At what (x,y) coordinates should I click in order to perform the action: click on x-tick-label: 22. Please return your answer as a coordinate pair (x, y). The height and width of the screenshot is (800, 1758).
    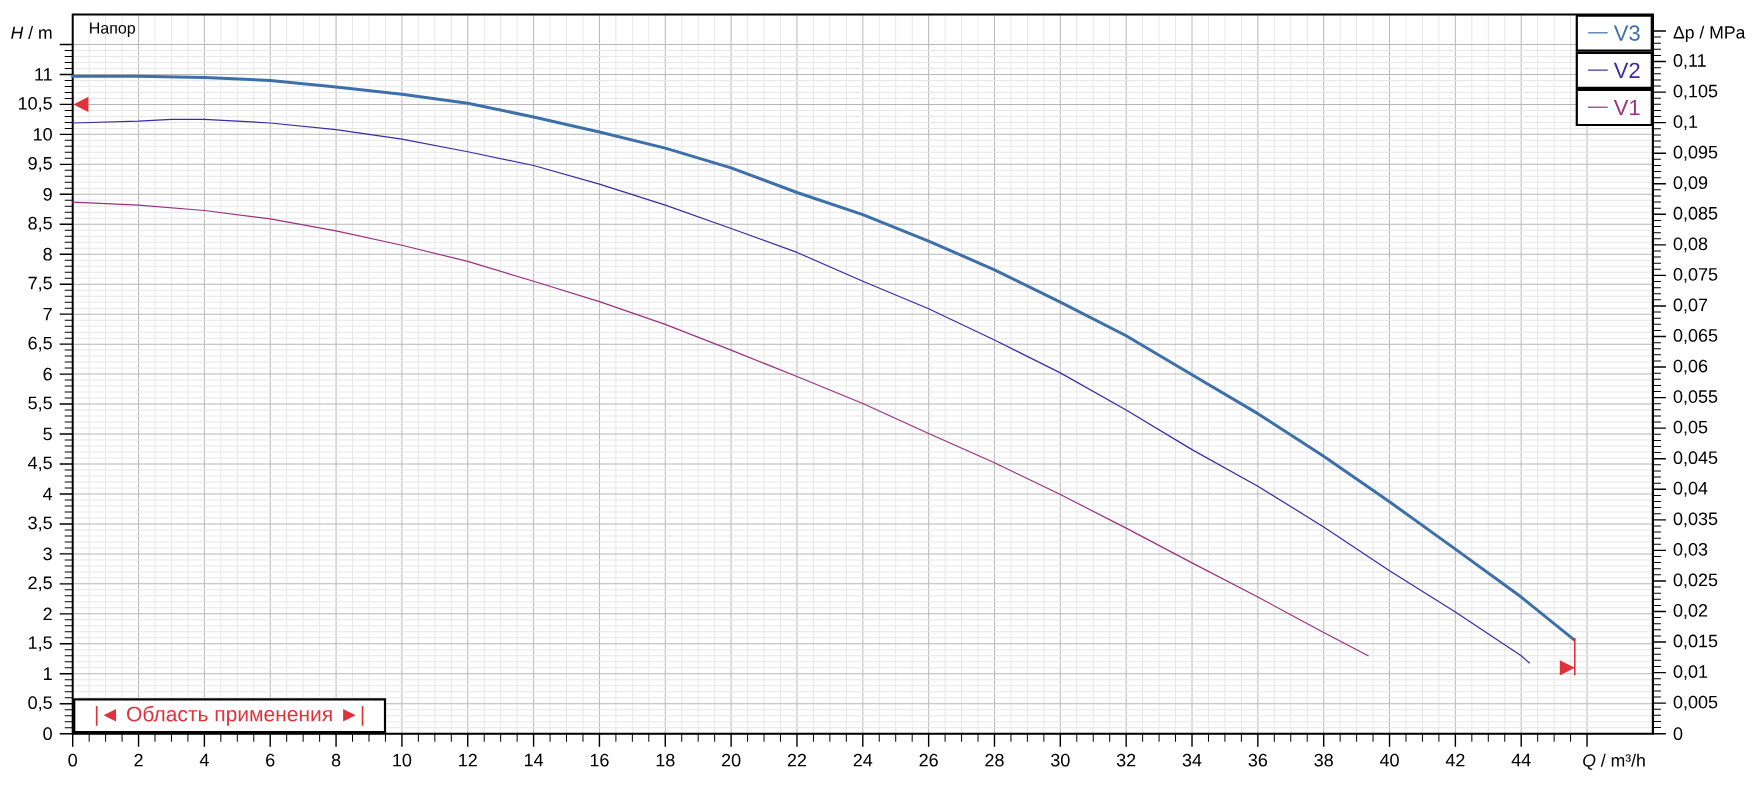
    Looking at the image, I should click on (797, 760).